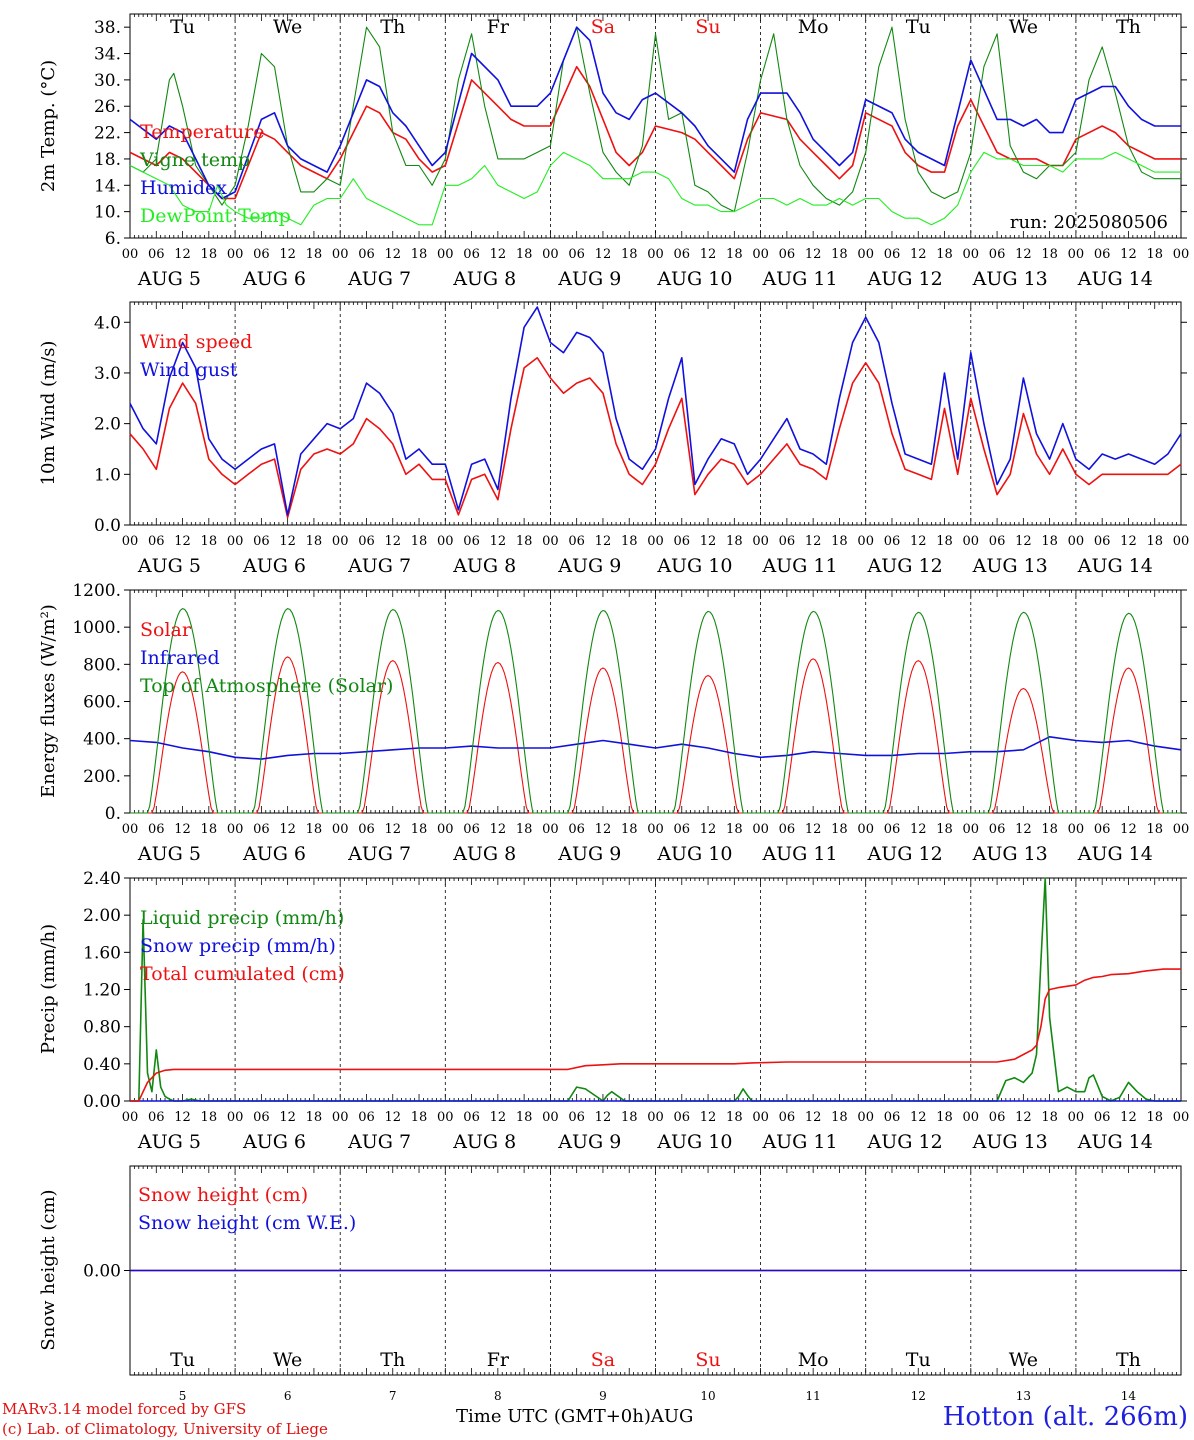 The image size is (1194, 1440). What do you see at coordinates (392, 27) in the screenshot?
I see `weekday-label: Th` at bounding box center [392, 27].